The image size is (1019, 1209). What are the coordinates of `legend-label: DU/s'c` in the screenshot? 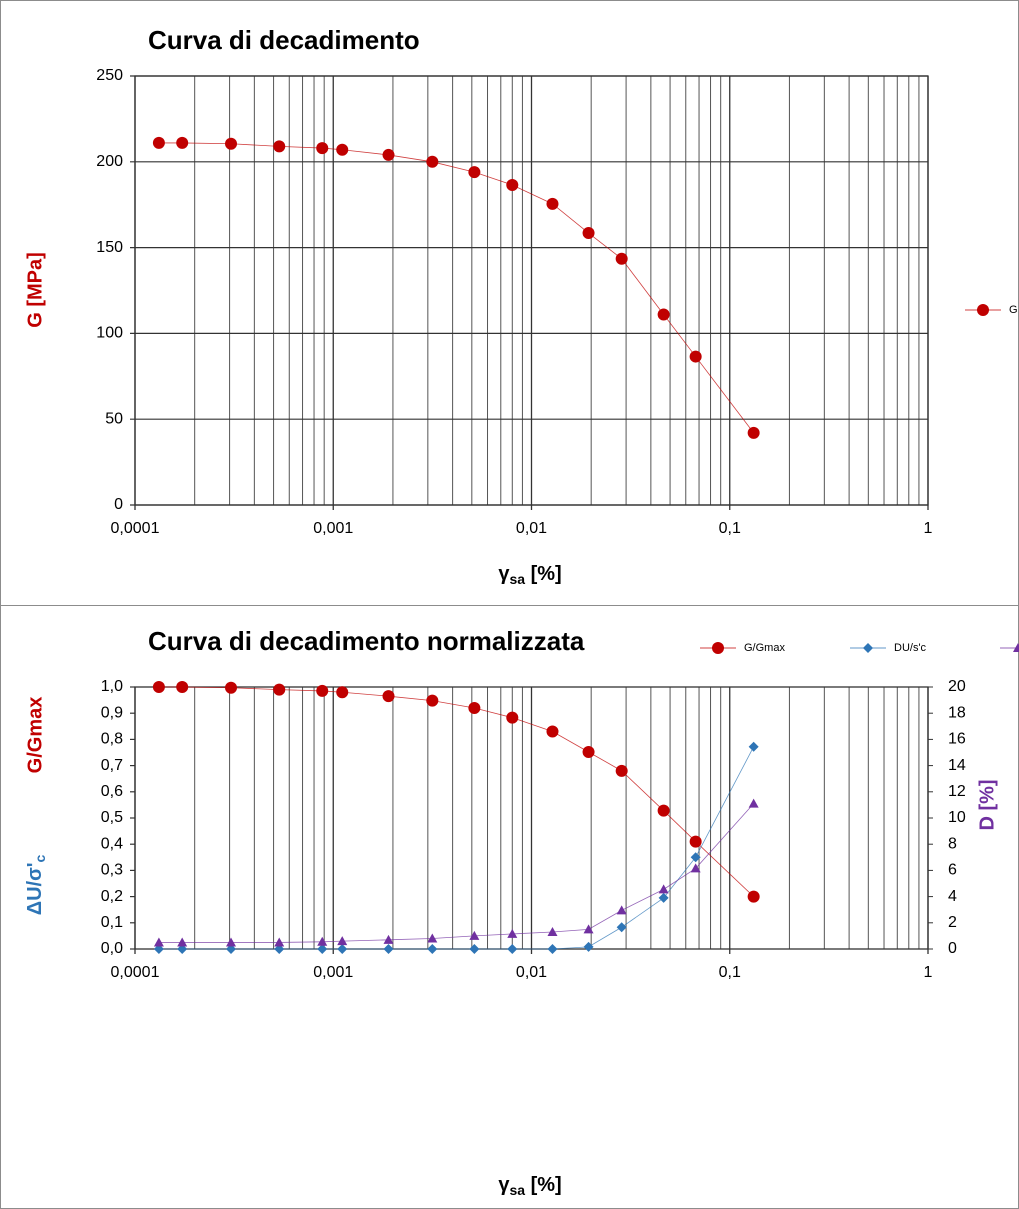 It's located at (910, 648).